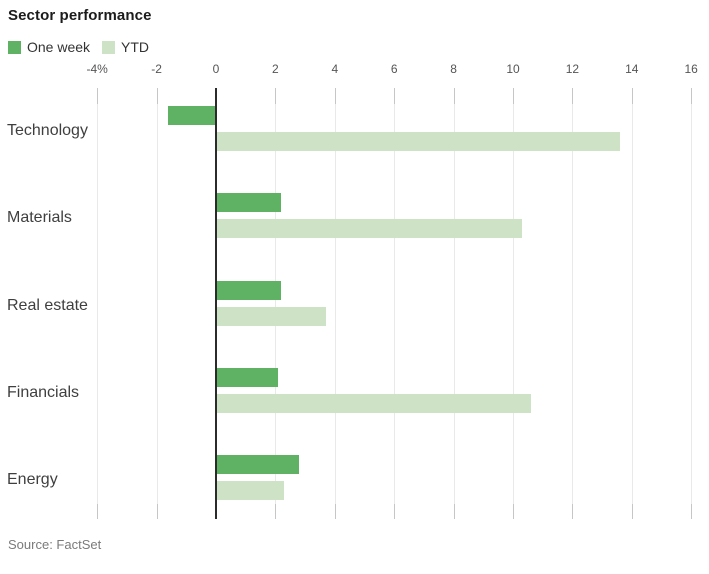  I want to click on x-axis-label-10: 10, so click(513, 69).